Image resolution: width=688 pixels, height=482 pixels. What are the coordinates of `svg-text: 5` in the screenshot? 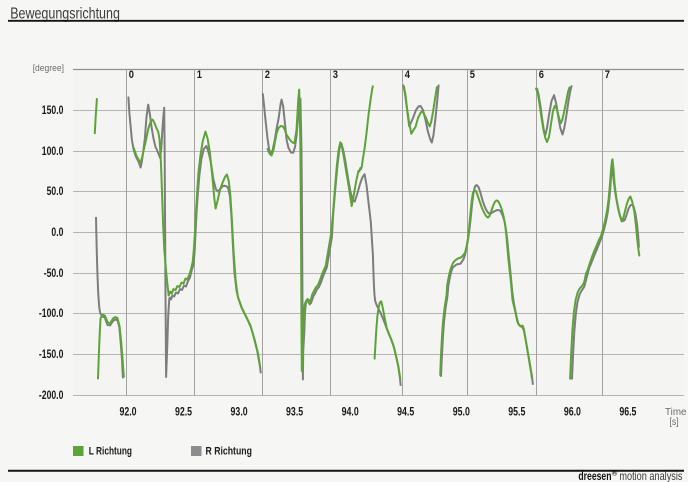 It's located at (472, 75).